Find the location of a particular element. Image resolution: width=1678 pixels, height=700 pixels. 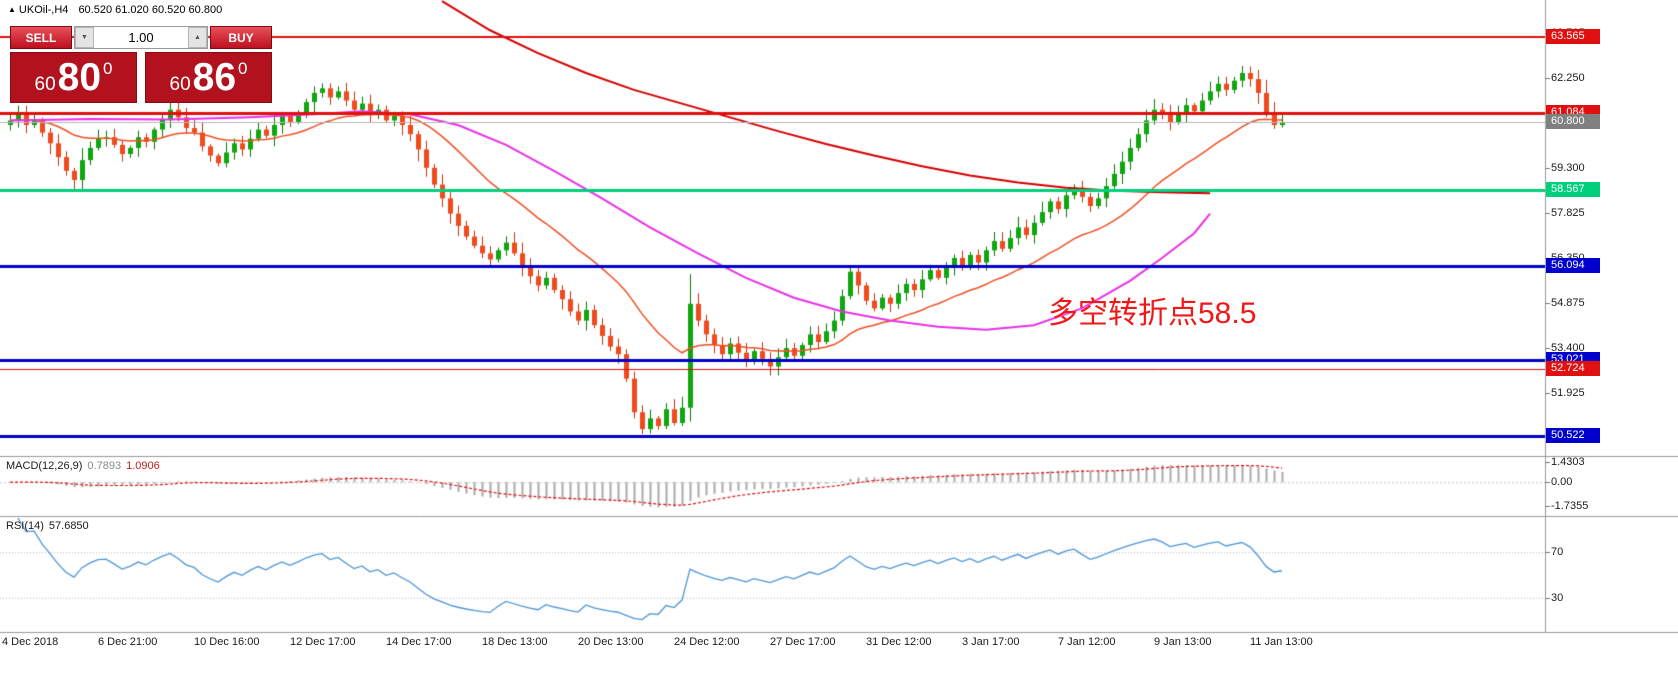

date-label: 18 Dec 13:00 is located at coordinates (515, 642).